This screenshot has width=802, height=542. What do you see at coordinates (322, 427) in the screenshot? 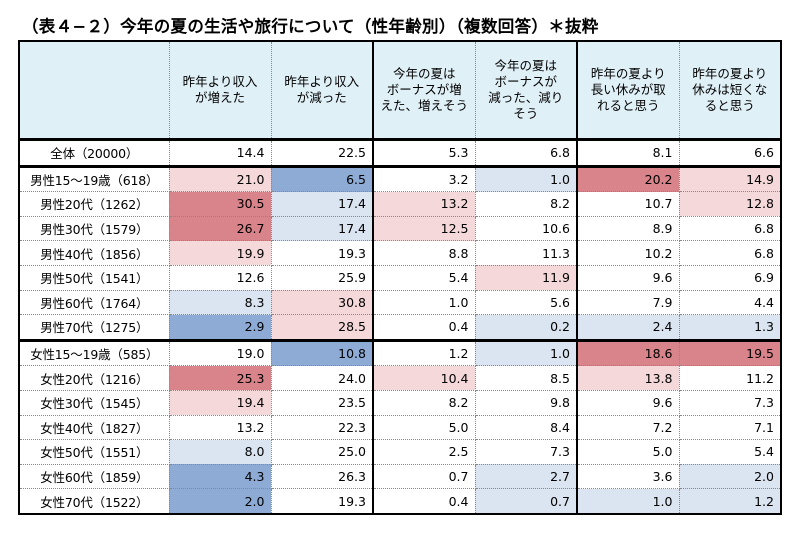
I see `value-cell: 22.3` at bounding box center [322, 427].